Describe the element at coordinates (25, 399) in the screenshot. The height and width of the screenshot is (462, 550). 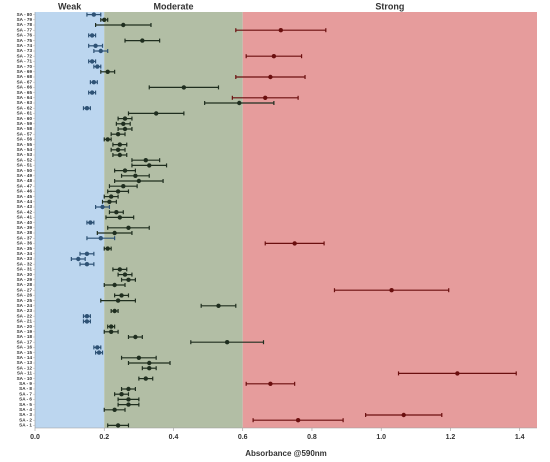
I see `y-tick-label: SA - 6` at that location.